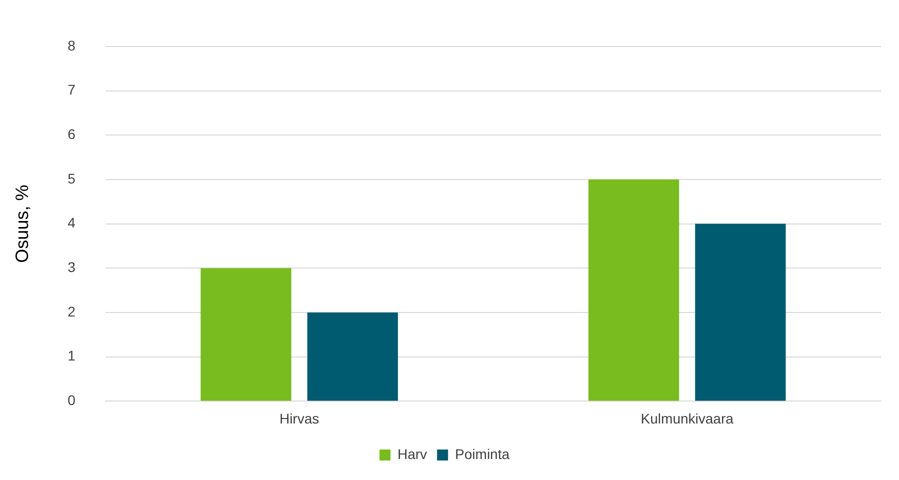 The width and height of the screenshot is (899, 480). Describe the element at coordinates (72, 311) in the screenshot. I see `y-tick-label: 2` at that location.